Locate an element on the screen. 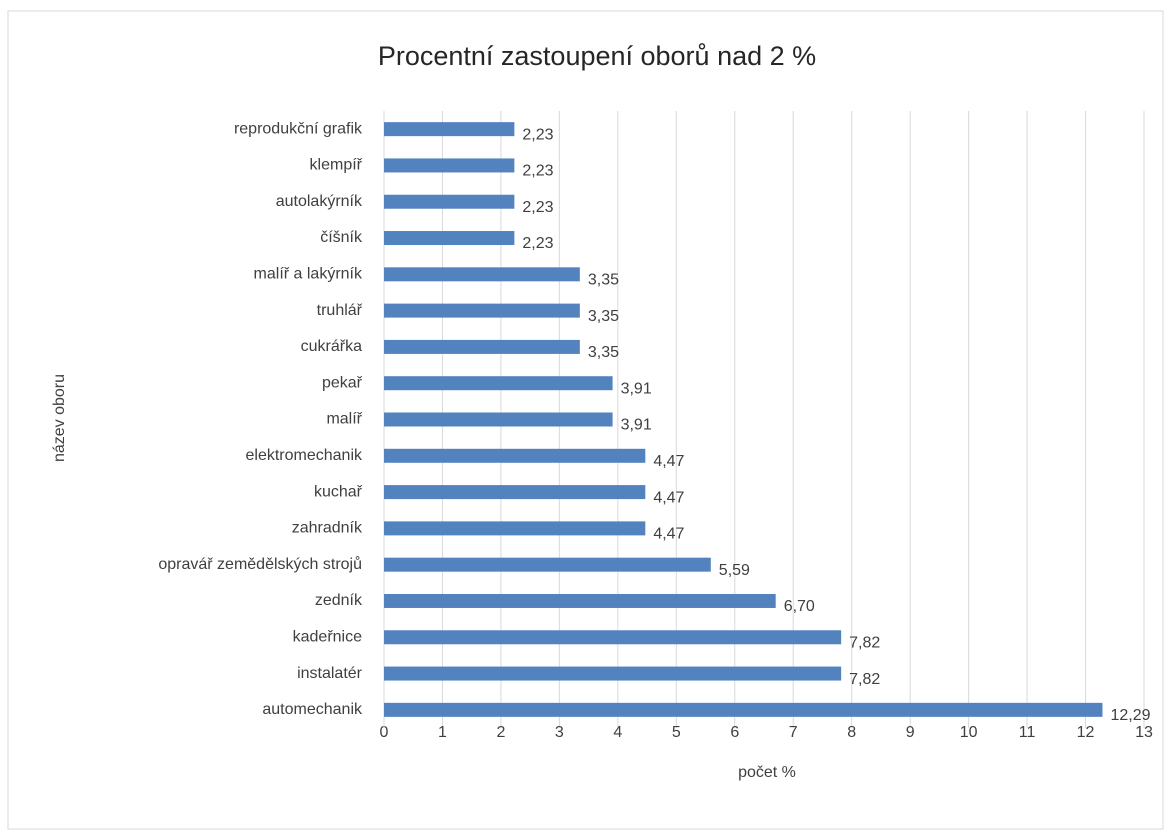  y-axis-label: název oboru is located at coordinates (59, 418).